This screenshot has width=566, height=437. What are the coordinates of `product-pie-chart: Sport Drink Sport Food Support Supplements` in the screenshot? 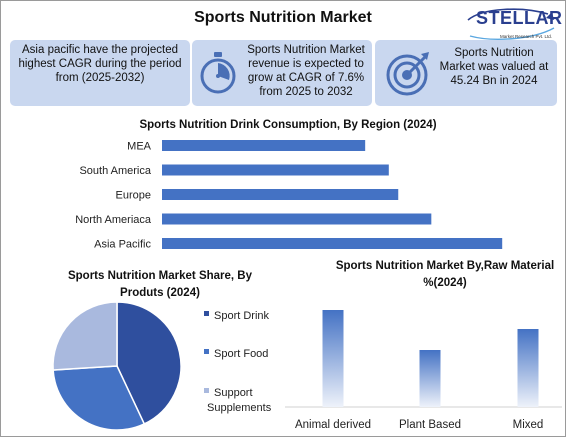 It's located at (162, 366).